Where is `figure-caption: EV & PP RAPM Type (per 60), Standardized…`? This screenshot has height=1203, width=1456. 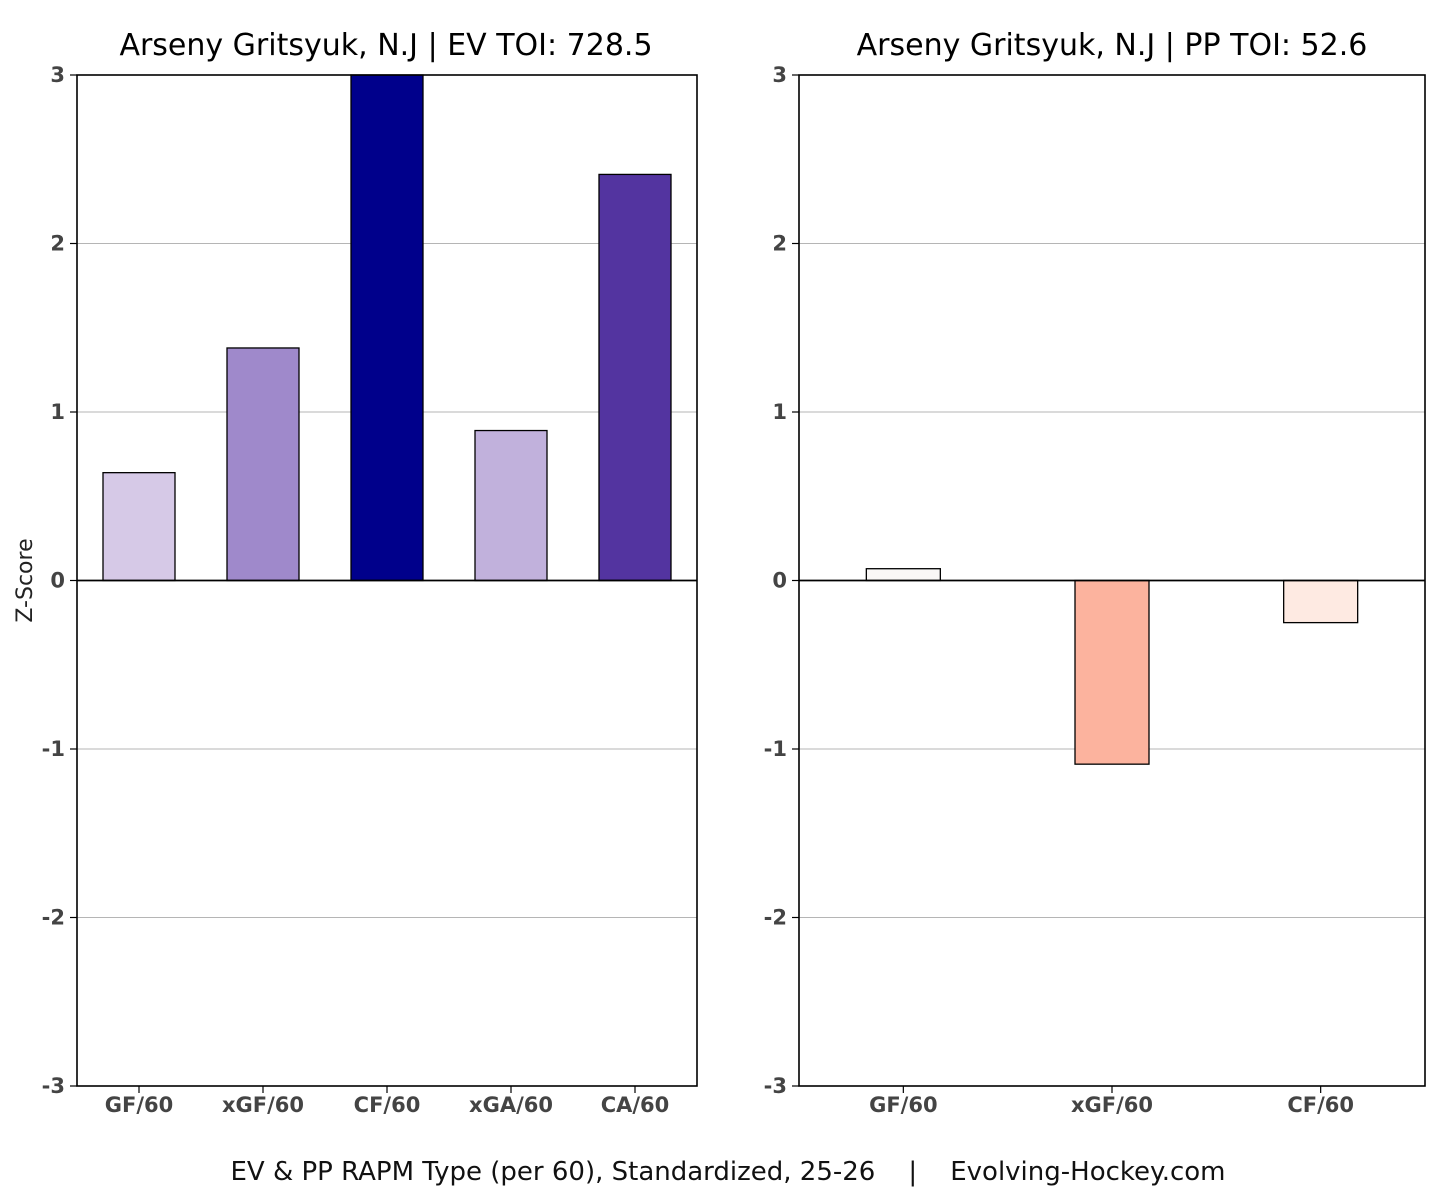 figure-caption: EV & PP RAPM Type (per 60), Standardized… is located at coordinates (727, 1172).